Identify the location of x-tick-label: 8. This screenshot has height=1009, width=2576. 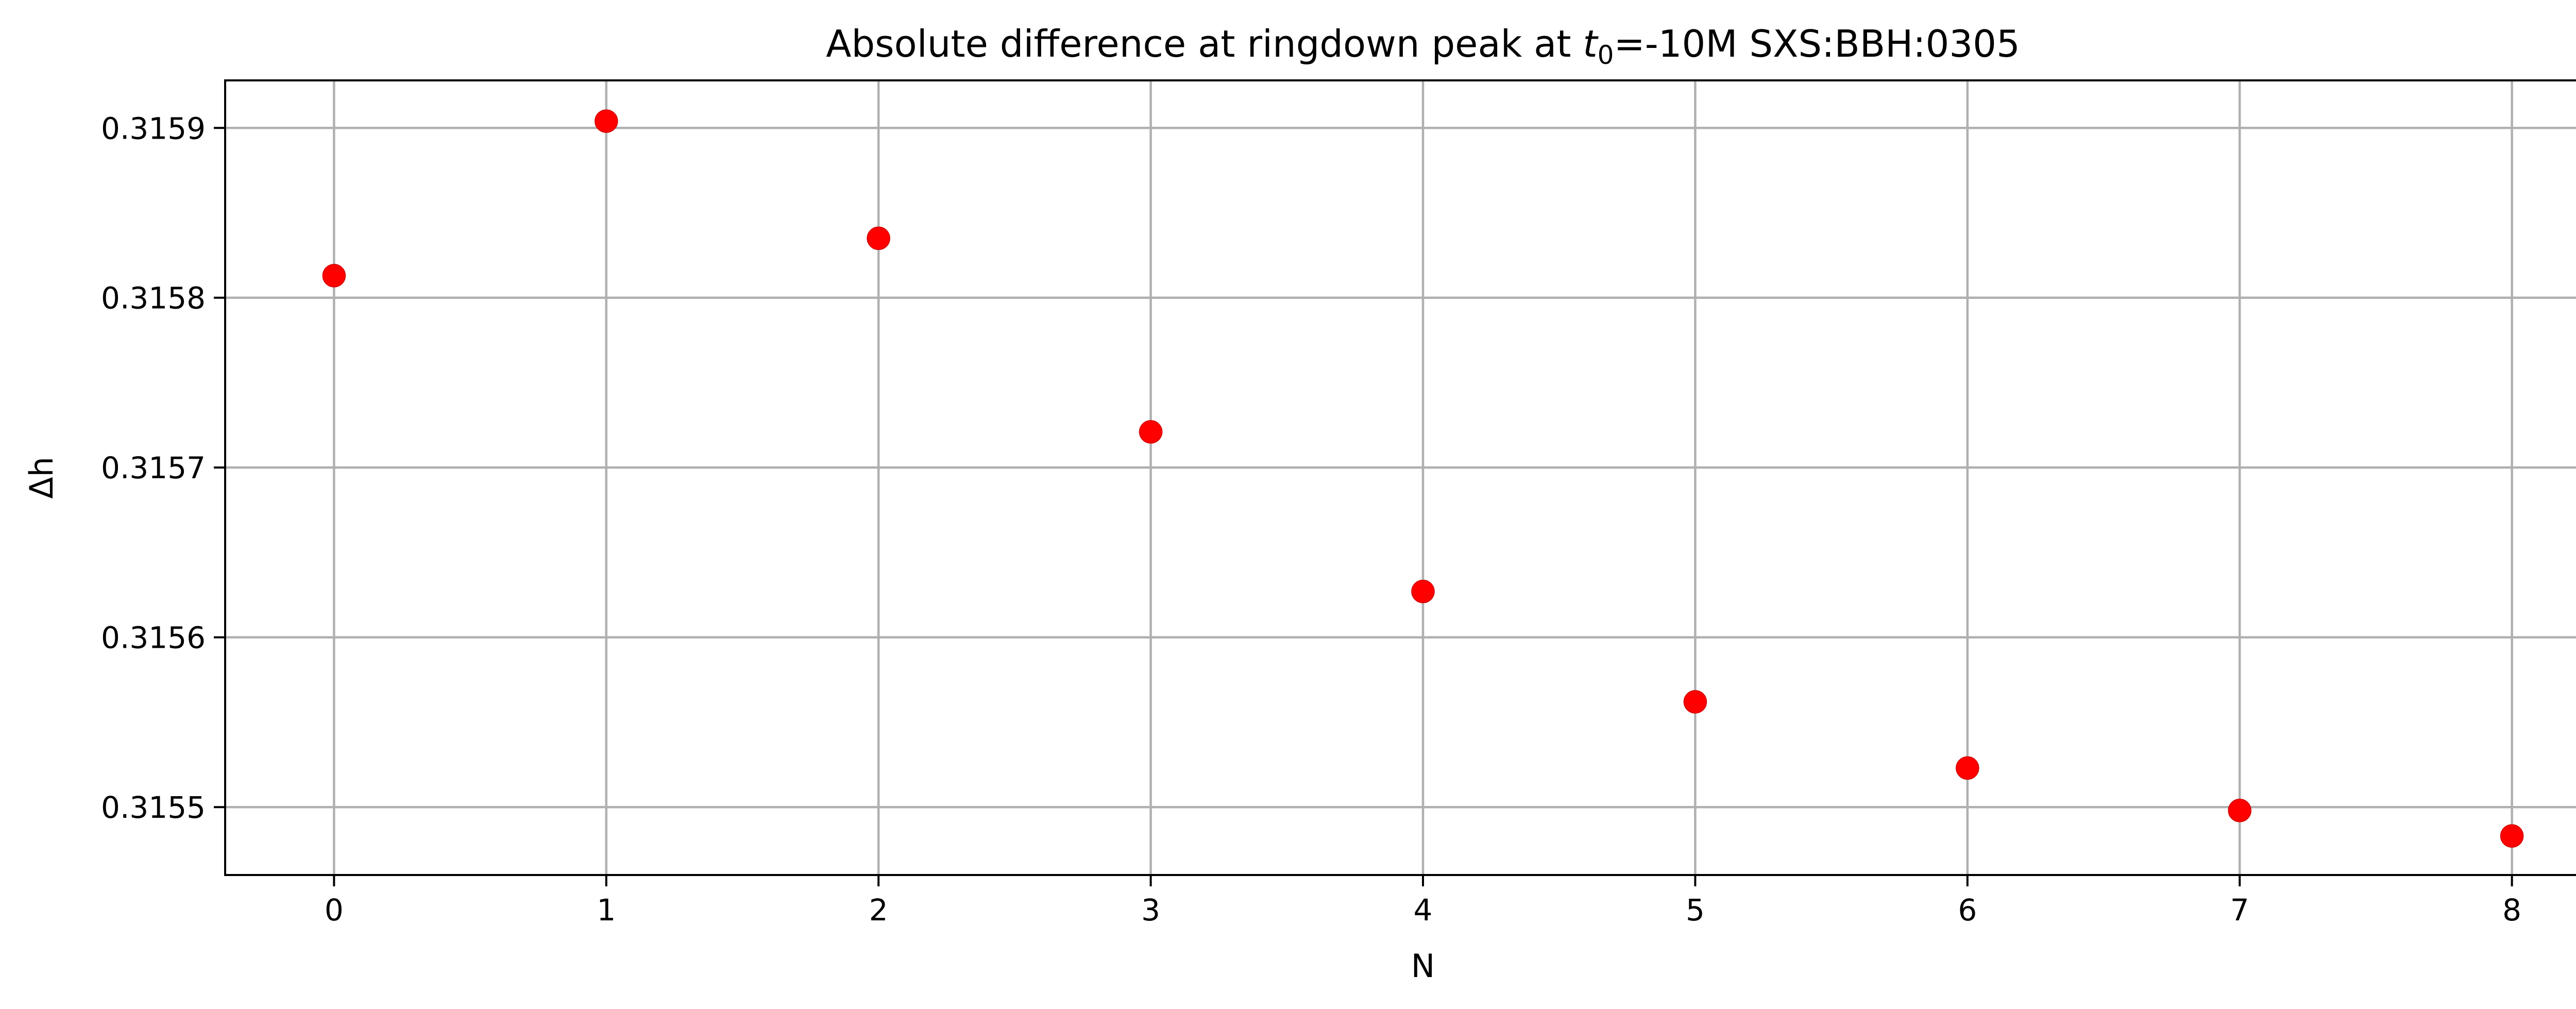
(2511, 911).